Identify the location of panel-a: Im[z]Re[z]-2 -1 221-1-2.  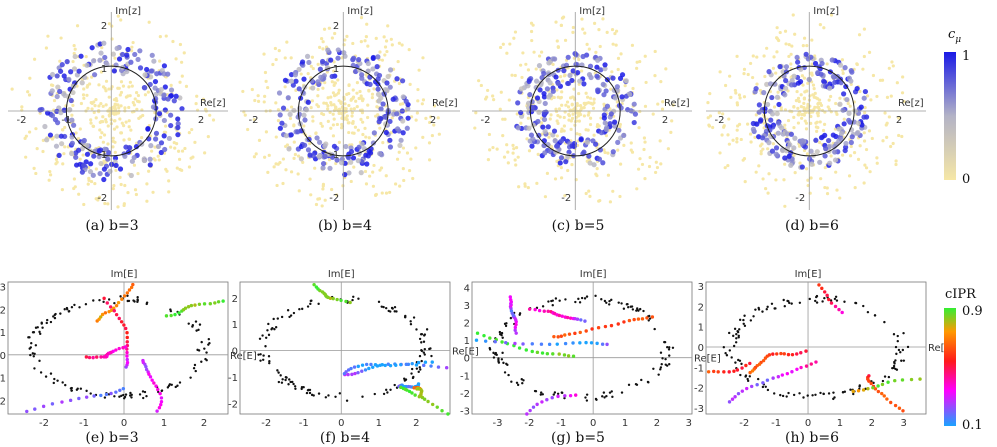
(118, 108).